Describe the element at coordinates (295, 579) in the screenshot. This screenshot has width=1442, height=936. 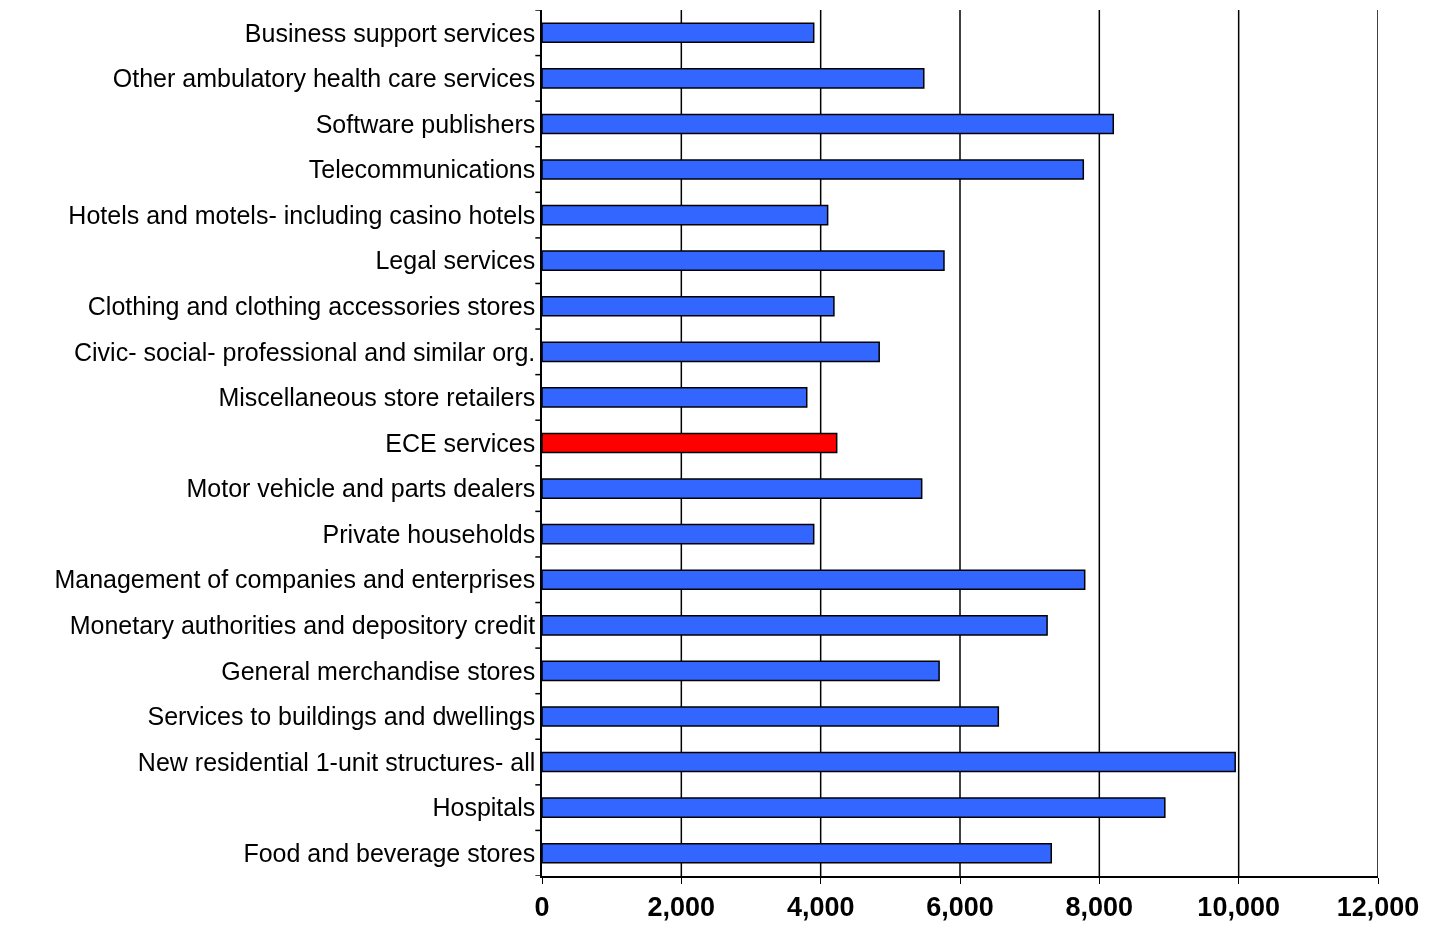
I see `y-tick-label: Management of companies and enterprises` at that location.